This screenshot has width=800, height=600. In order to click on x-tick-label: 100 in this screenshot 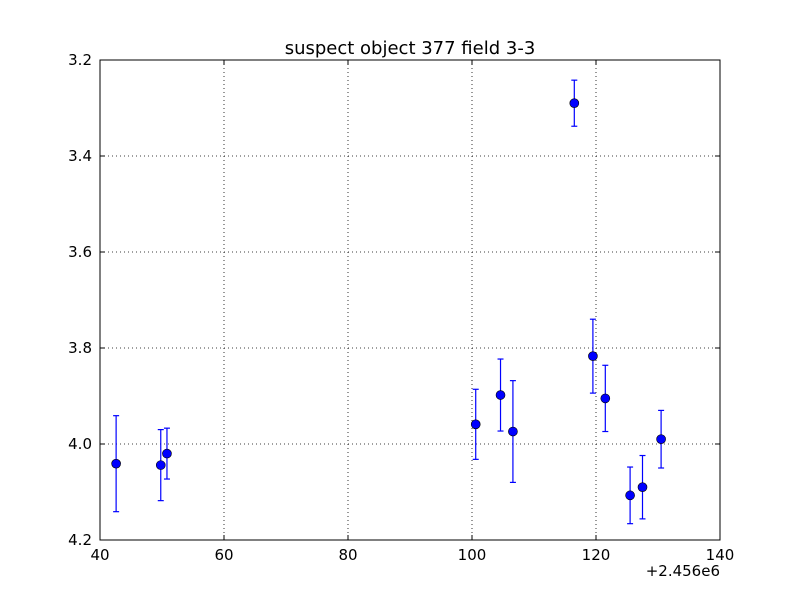, I will do `click(472, 555)`.